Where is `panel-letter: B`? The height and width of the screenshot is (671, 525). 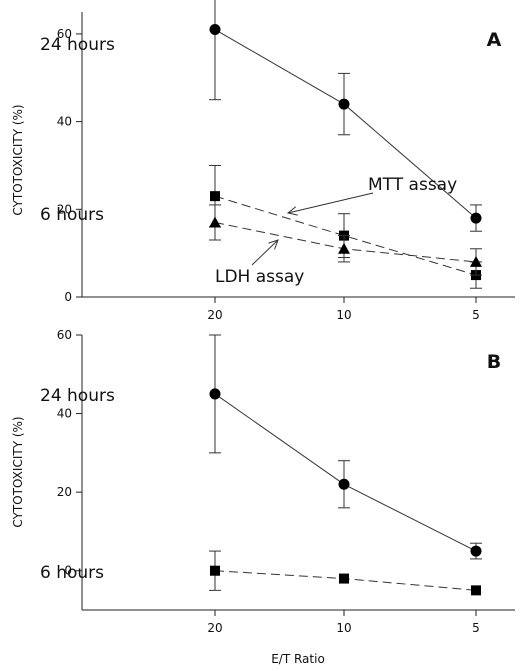 panel-letter: B is located at coordinates (494, 362).